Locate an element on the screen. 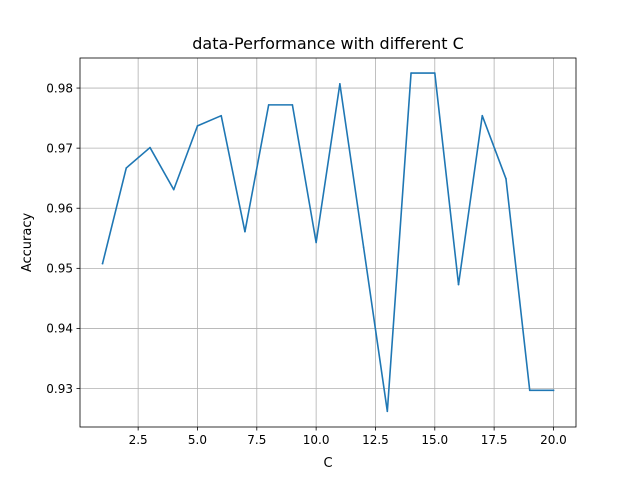 The width and height of the screenshot is (640, 480). x-tick-label: 12.5 is located at coordinates (375, 440).